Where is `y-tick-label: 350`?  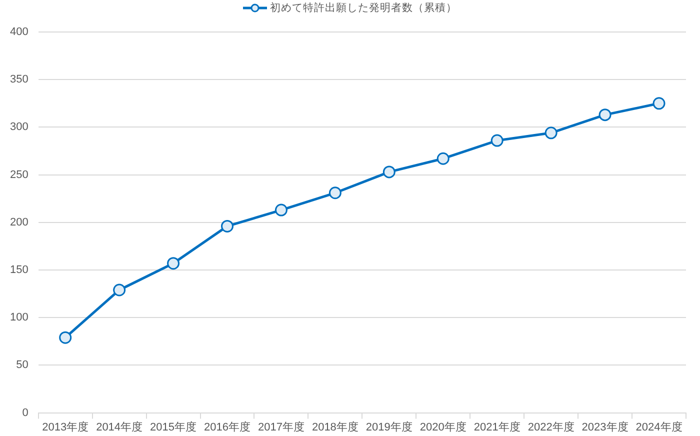
y-tick-label: 350 is located at coordinates (19, 80).